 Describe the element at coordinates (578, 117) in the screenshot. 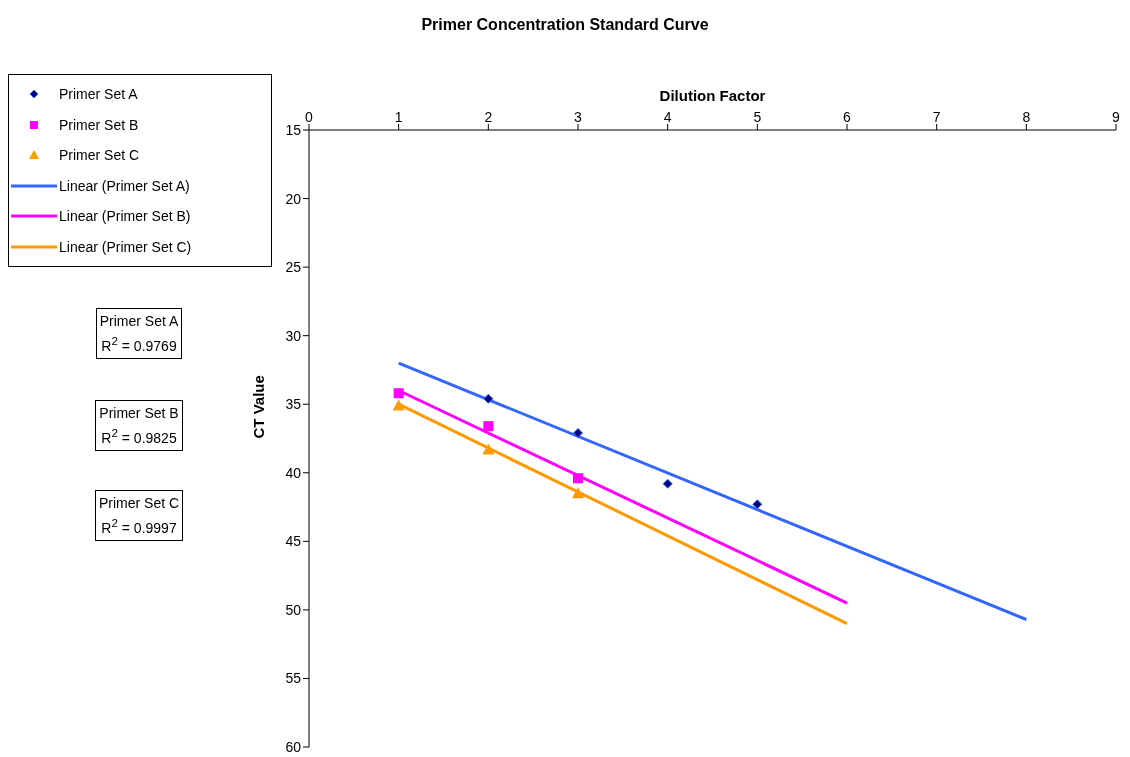

I see `x-tick-label: 3` at that location.